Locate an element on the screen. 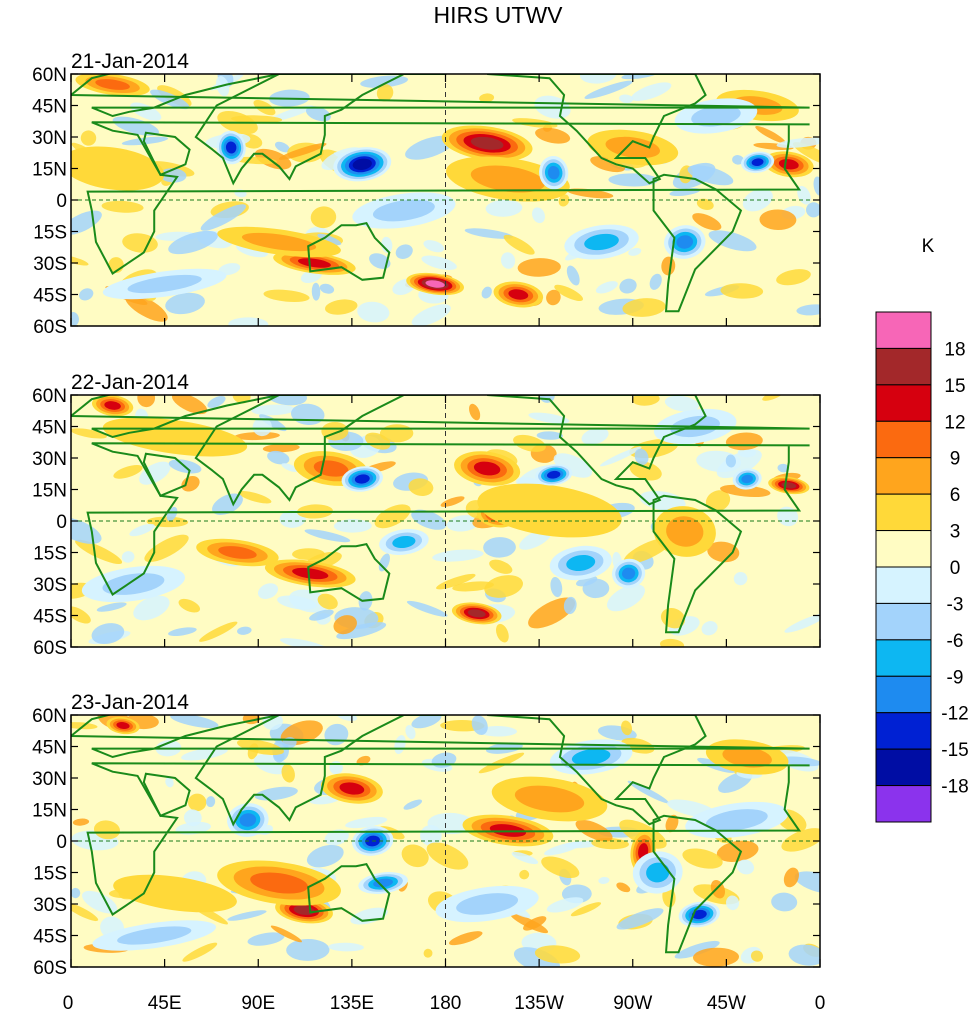 The image size is (980, 1014). y-tick-label: 45S is located at coordinates (50, 296).